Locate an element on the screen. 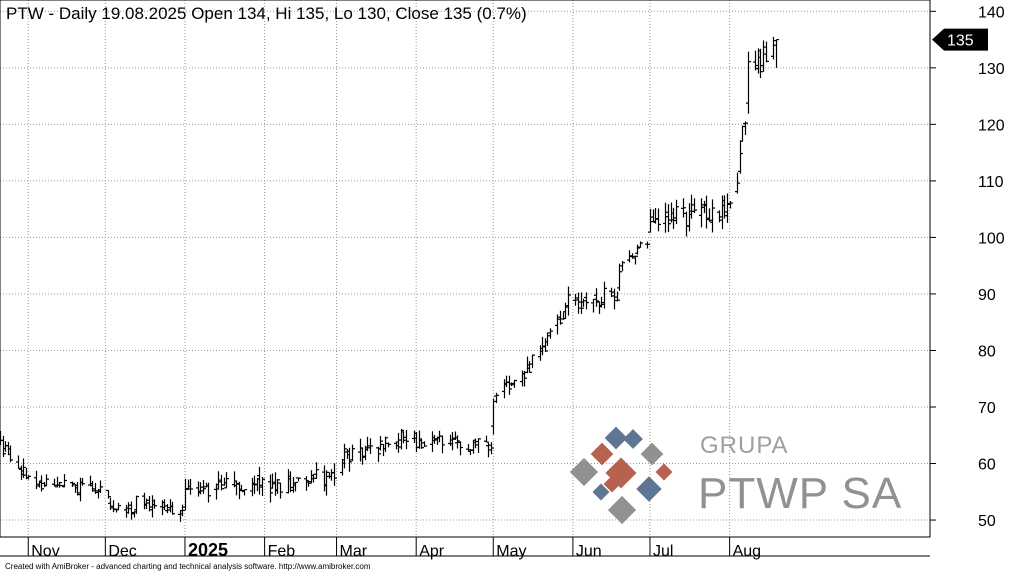  date-tick-label: Apr is located at coordinates (432, 551).